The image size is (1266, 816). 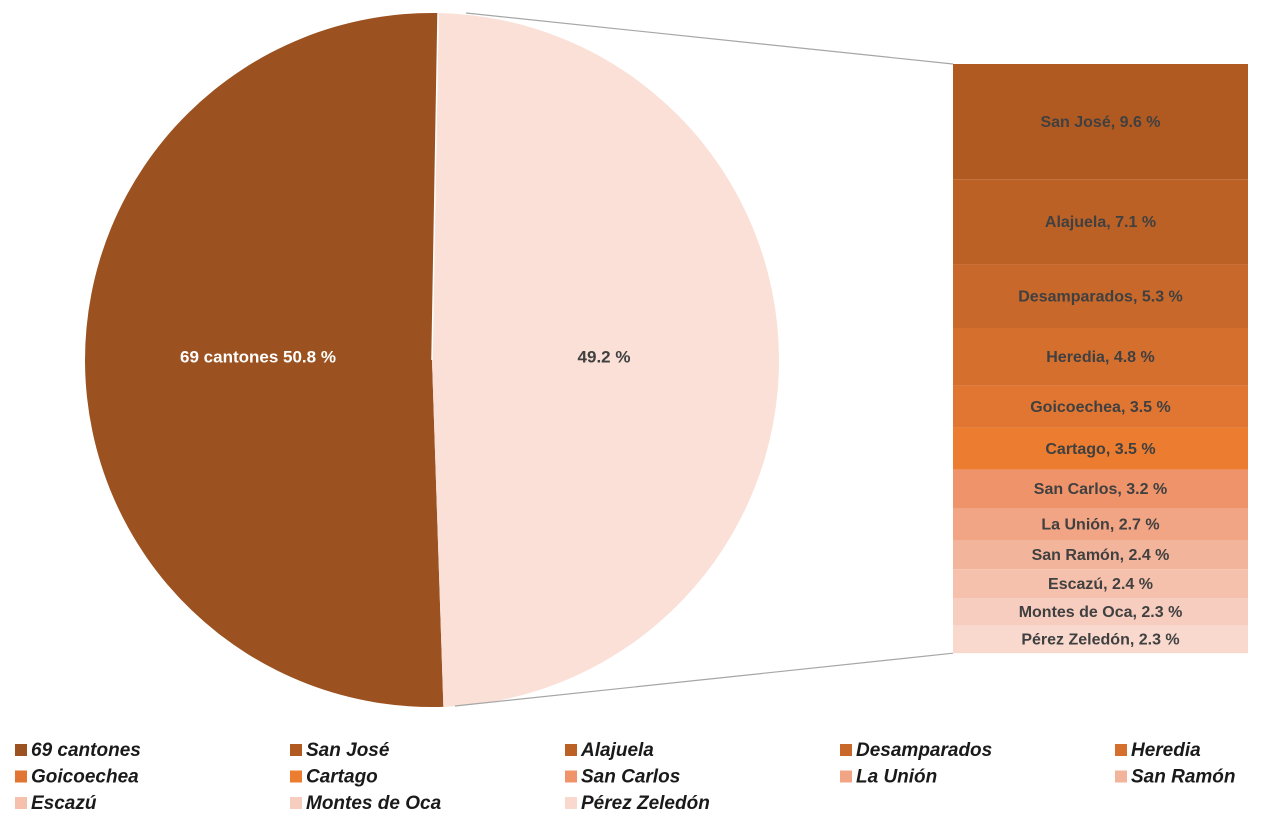 What do you see at coordinates (617, 750) in the screenshot?
I see `legend-label: Alajuela` at bounding box center [617, 750].